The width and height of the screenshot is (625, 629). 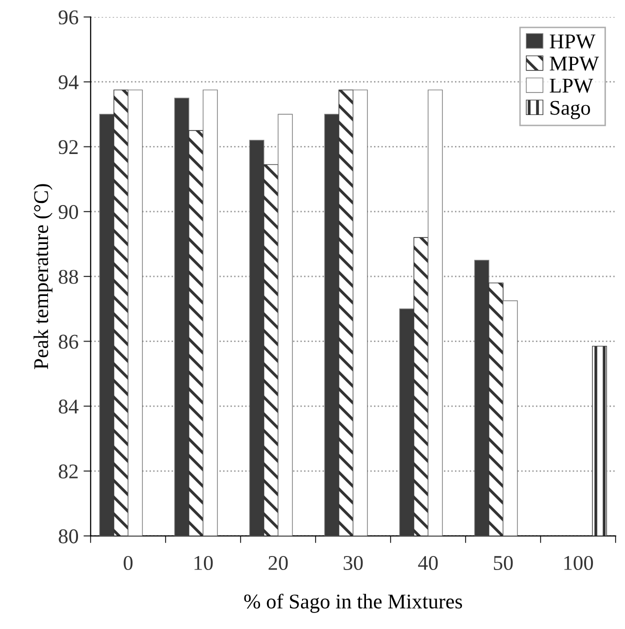 I want to click on y-tick-label: 82, so click(x=68, y=471).